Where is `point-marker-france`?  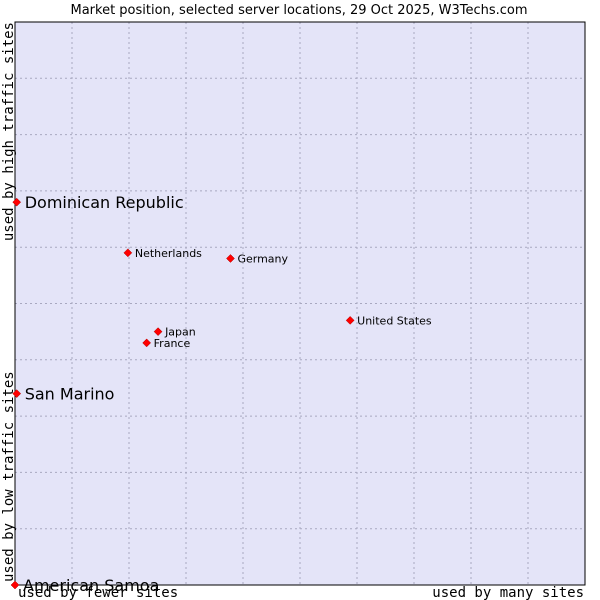 point-marker-france is located at coordinates (147, 343).